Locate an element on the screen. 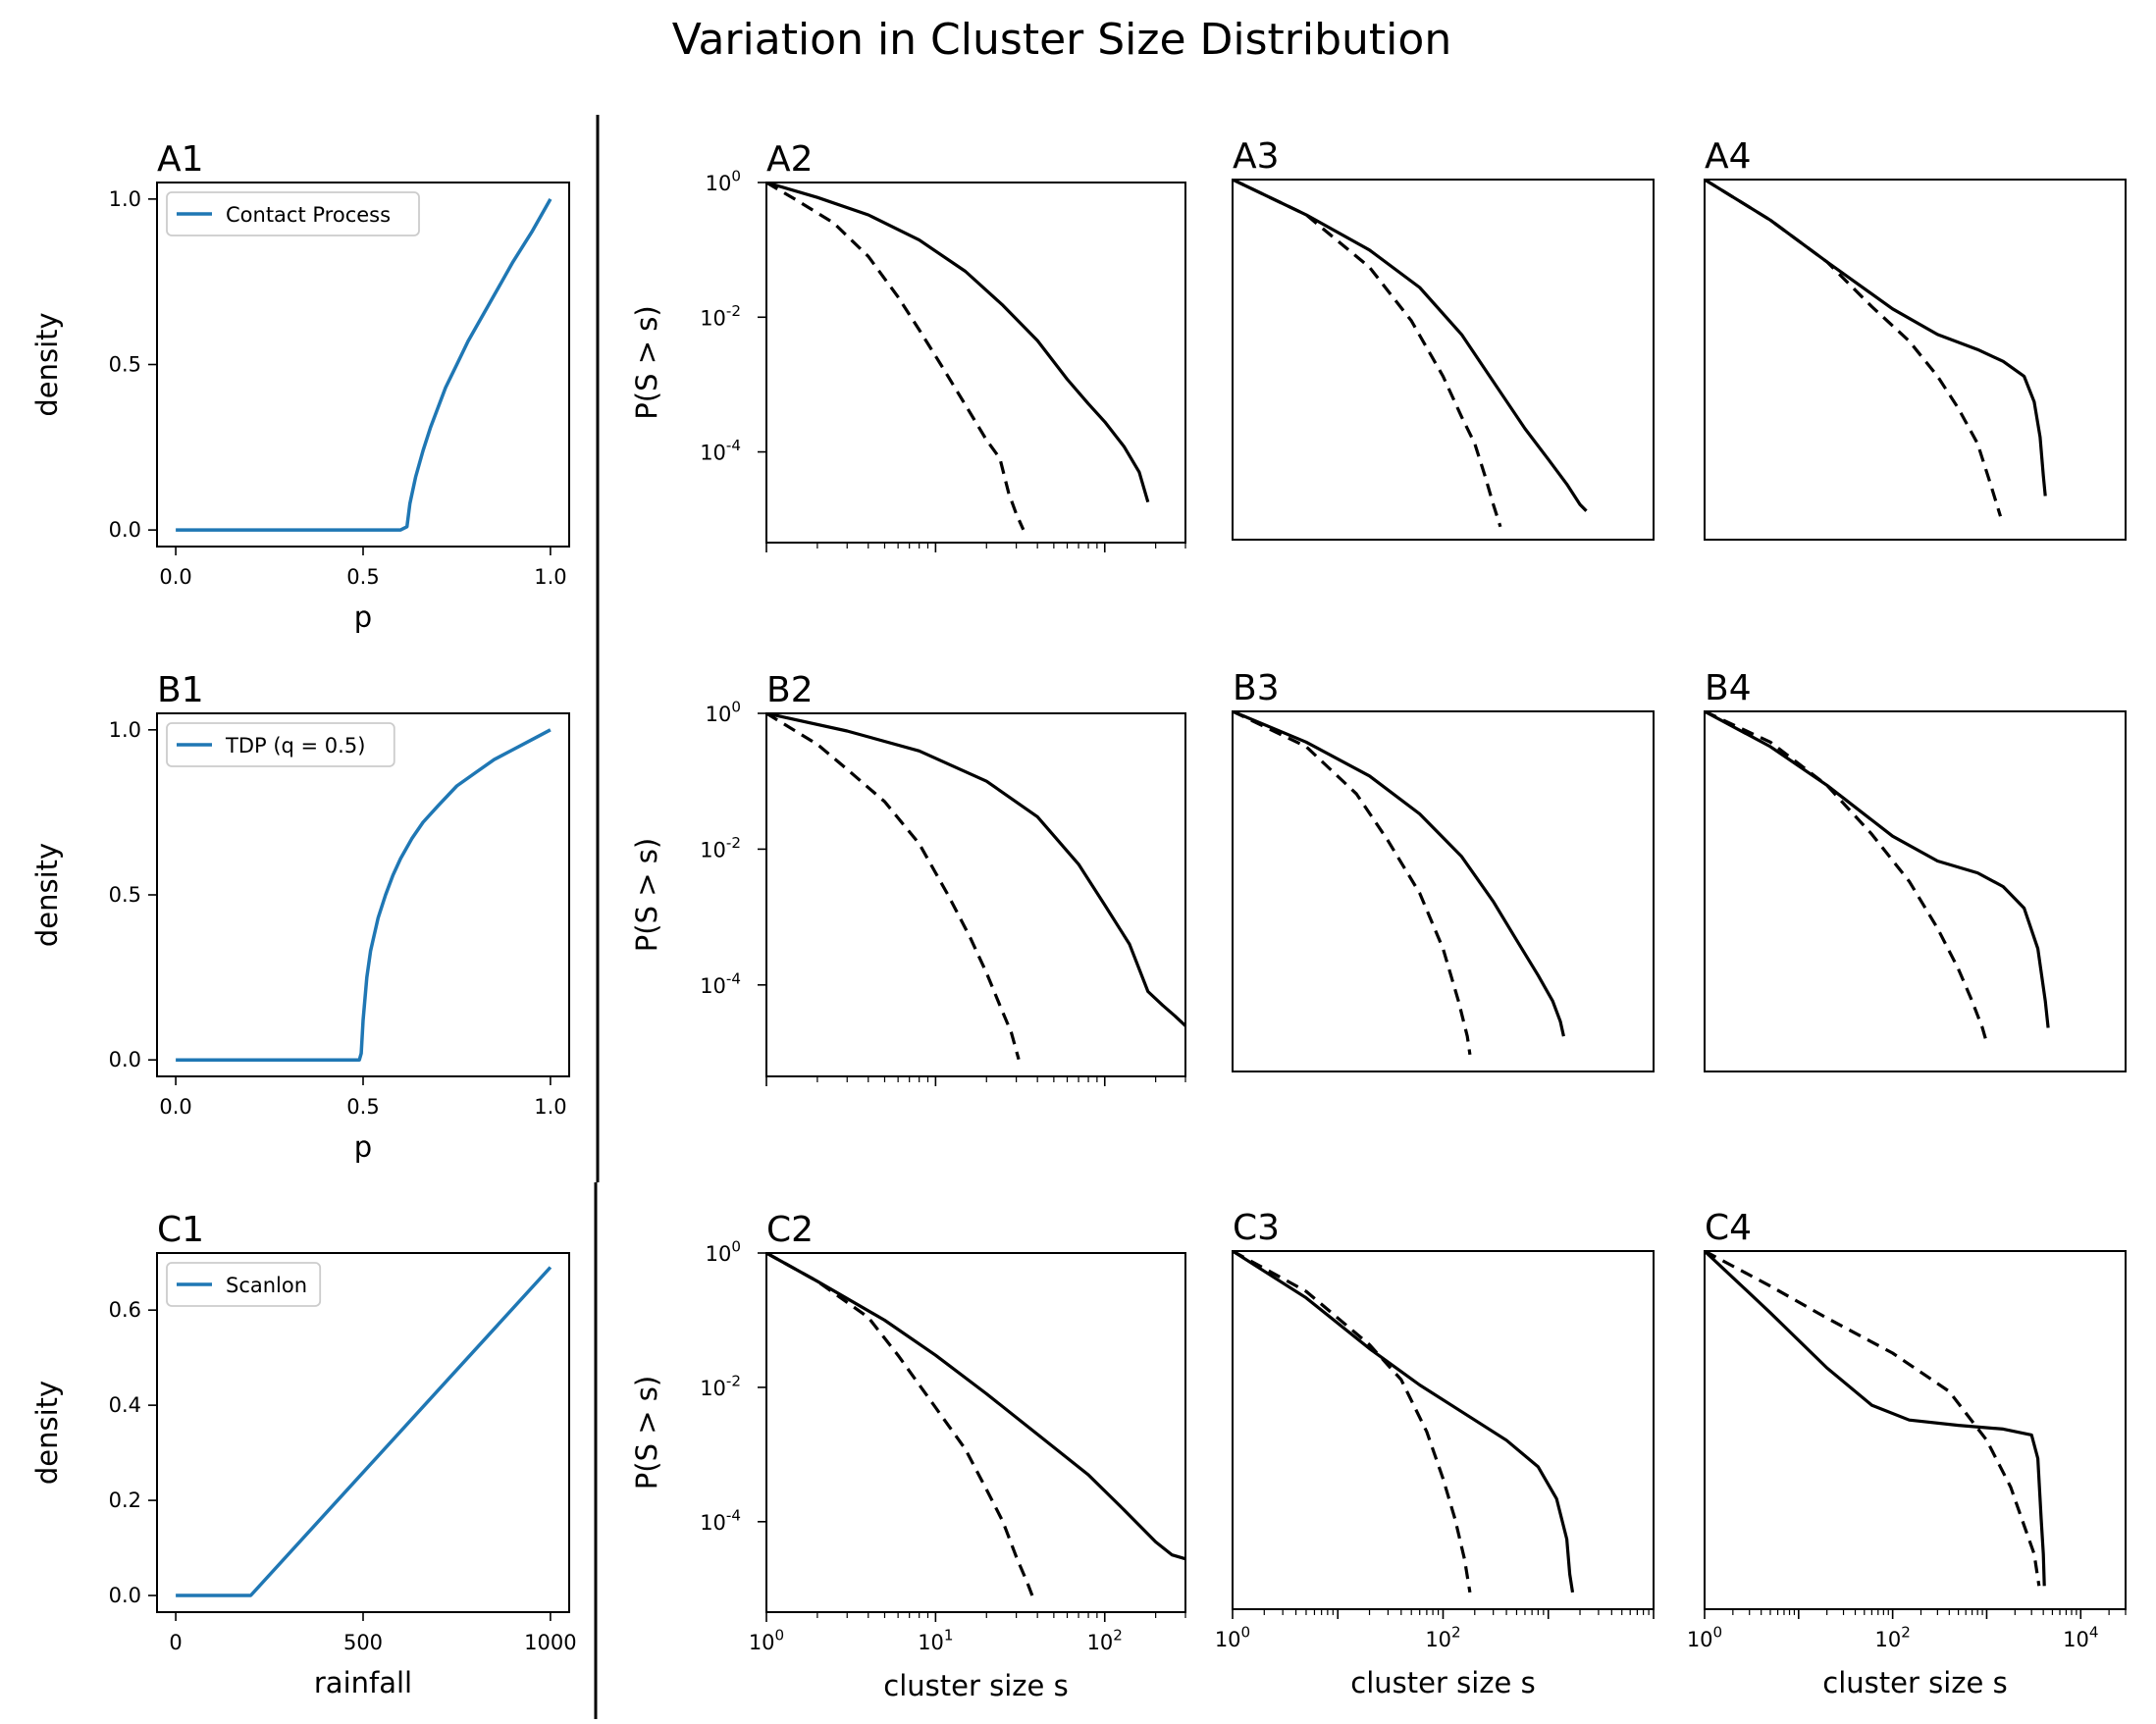 The image size is (2156, 1724). x-axis-label: rainfall is located at coordinates (363, 1683).